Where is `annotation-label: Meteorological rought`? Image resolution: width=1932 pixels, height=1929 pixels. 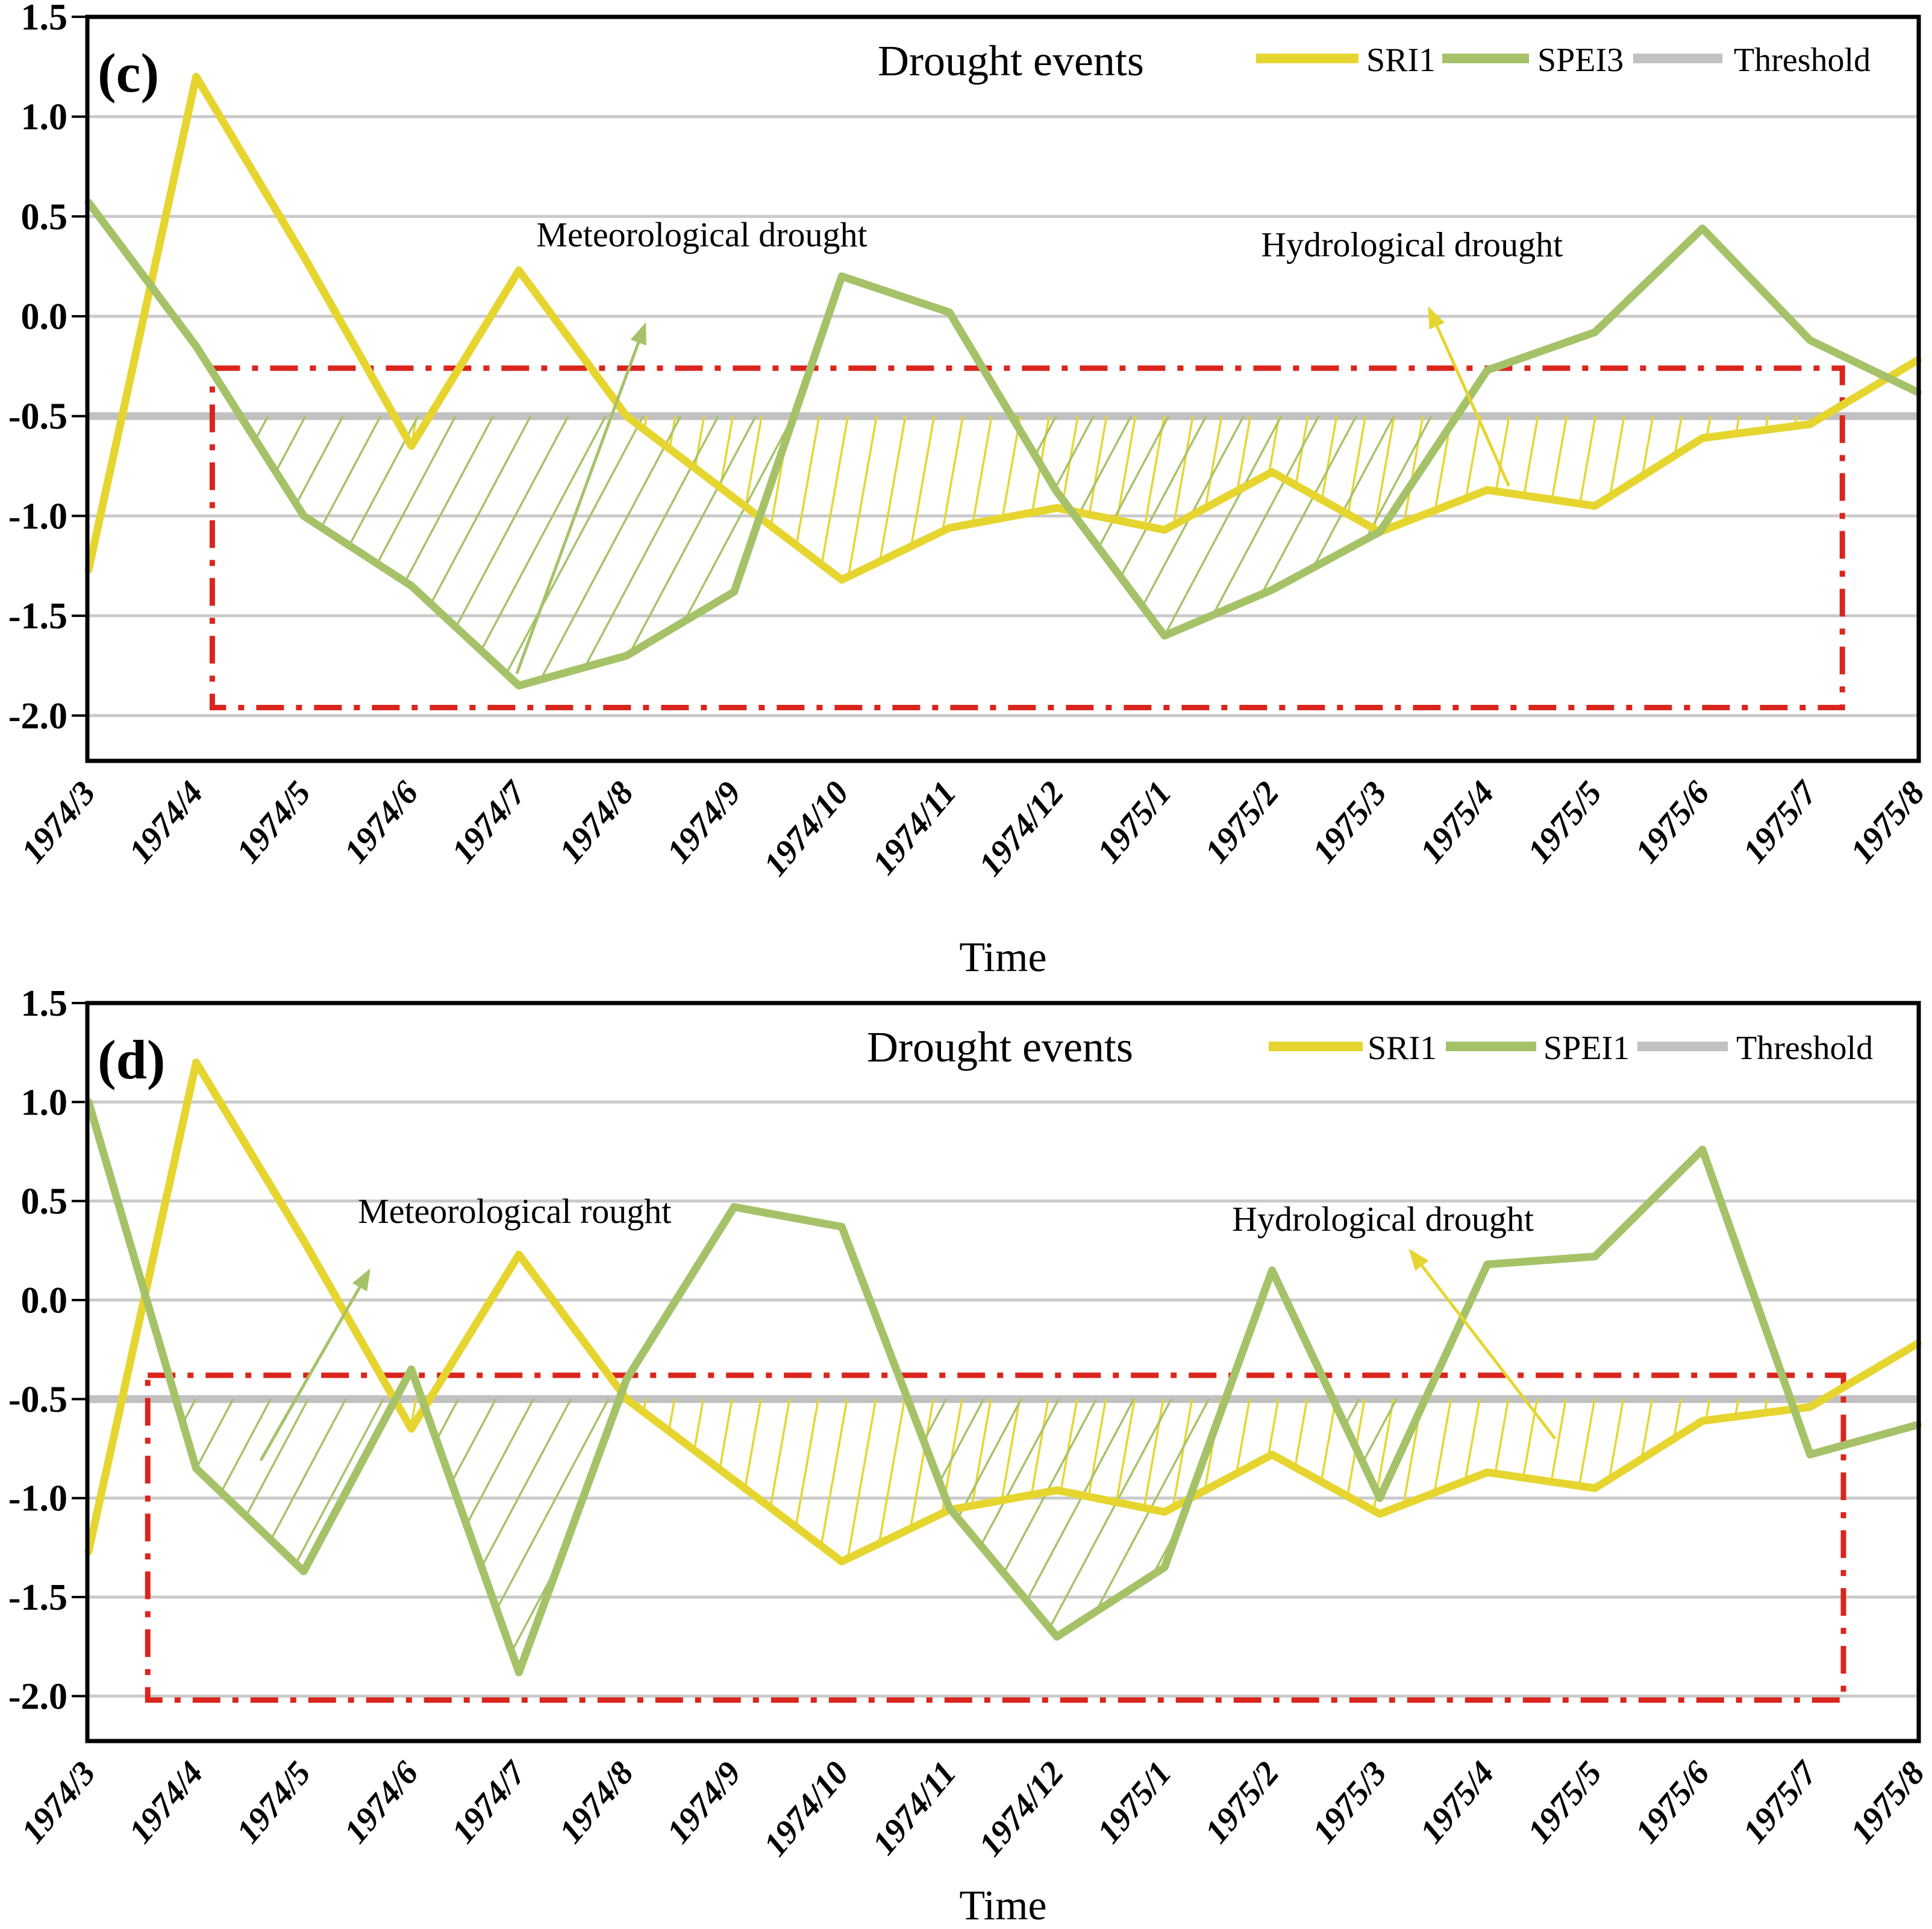
annotation-label: Meteorological rought is located at coordinates (514, 1211).